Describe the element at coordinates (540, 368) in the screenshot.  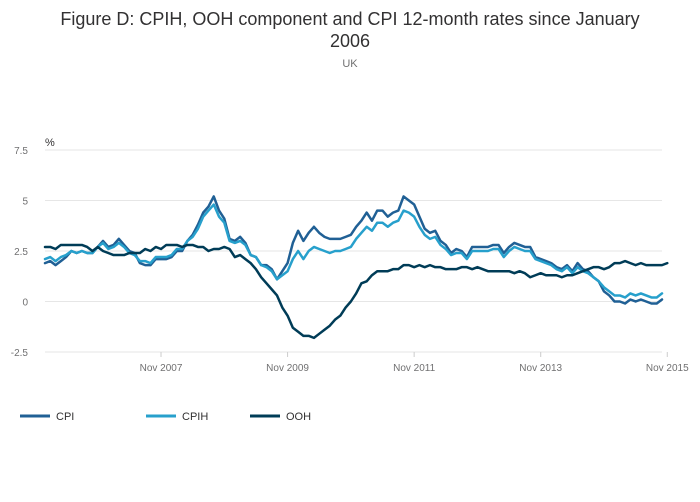
I see `x-tick-label: Nov 2013` at that location.